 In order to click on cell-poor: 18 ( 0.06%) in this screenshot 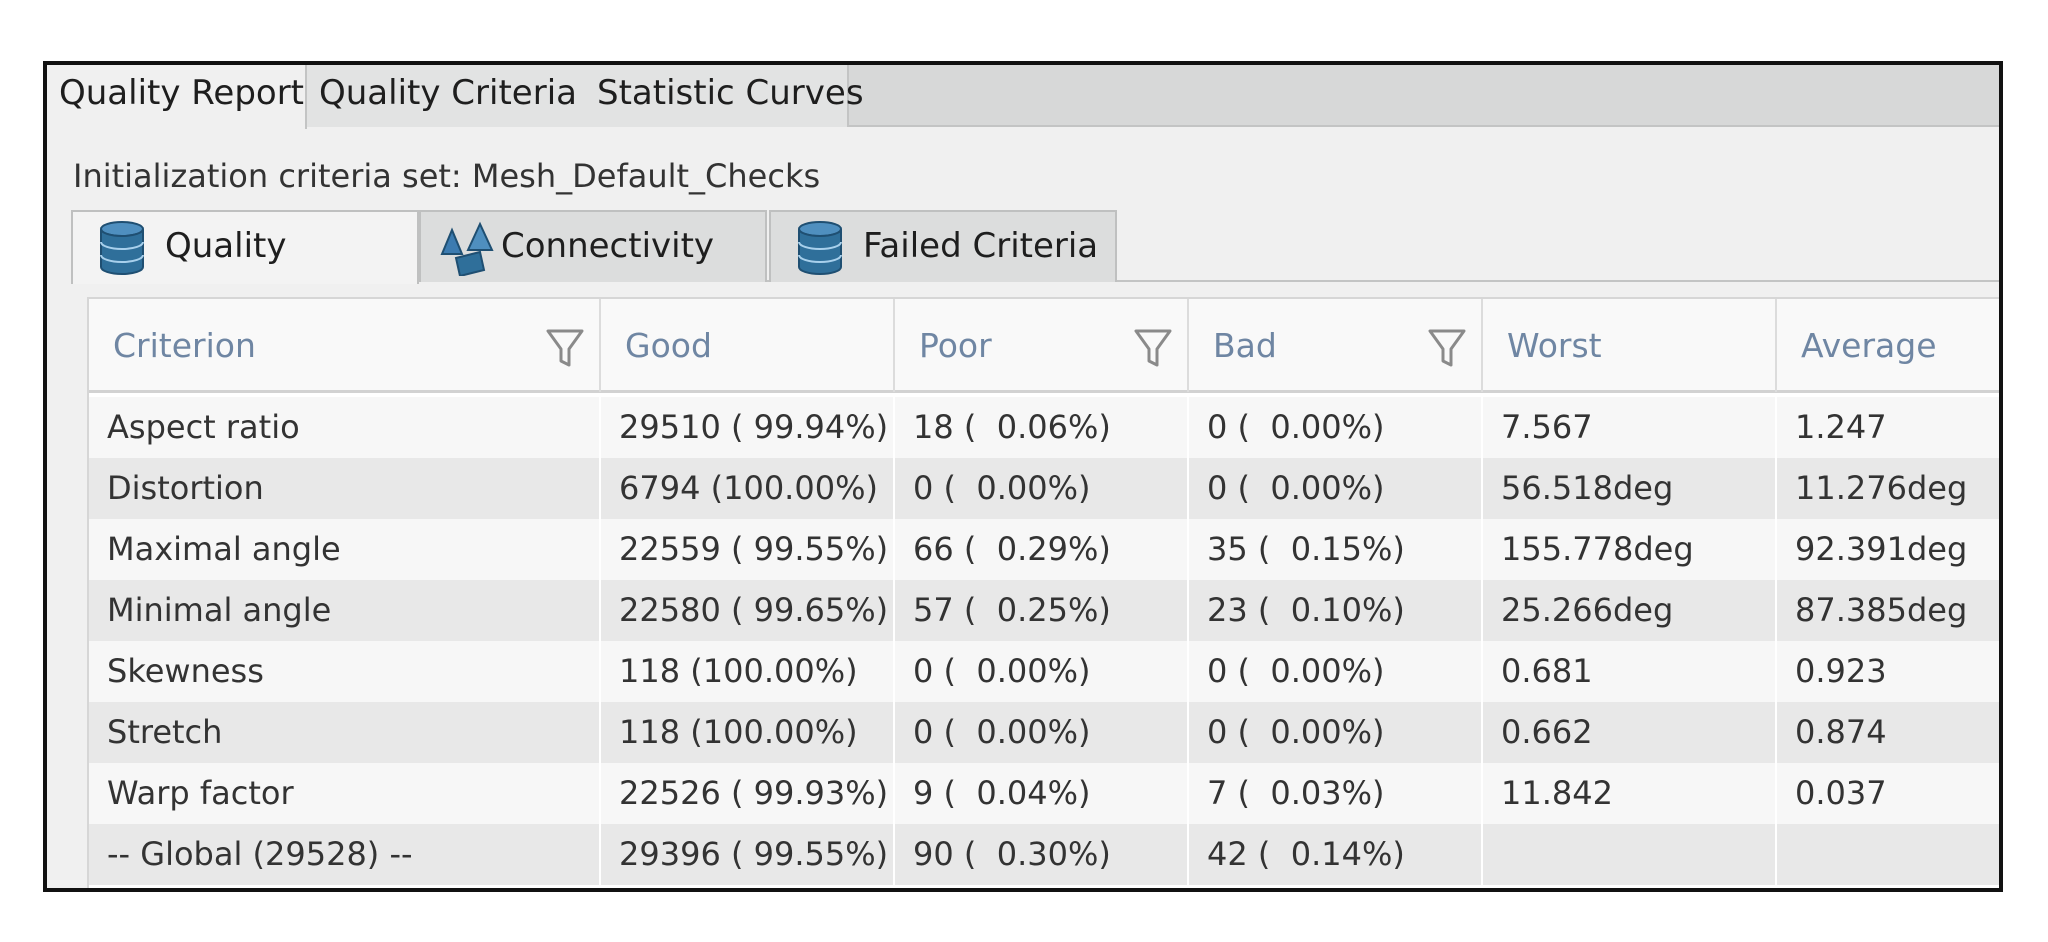, I will do `click(1042, 427)`.